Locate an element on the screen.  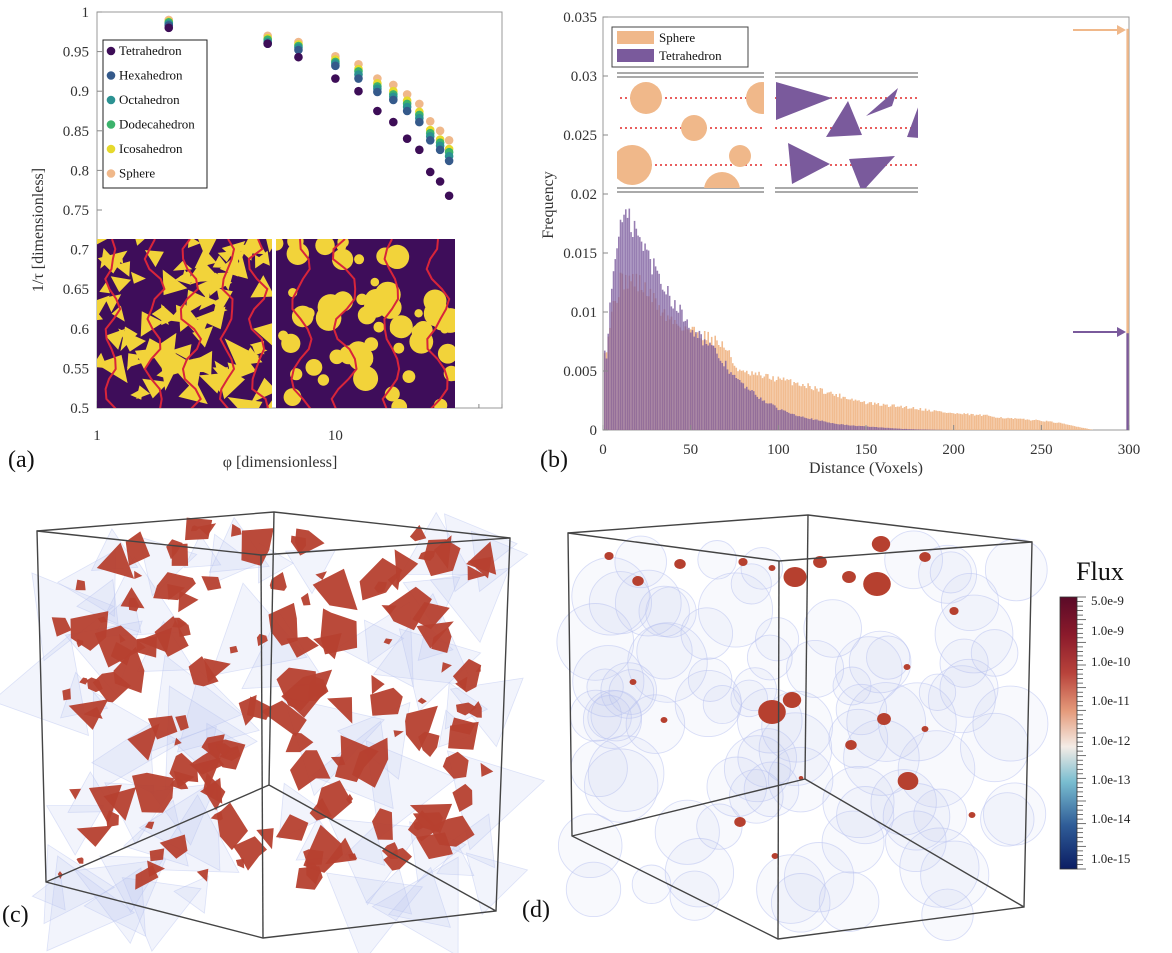
legend-label: Dodecahedron is located at coordinates (157, 124).